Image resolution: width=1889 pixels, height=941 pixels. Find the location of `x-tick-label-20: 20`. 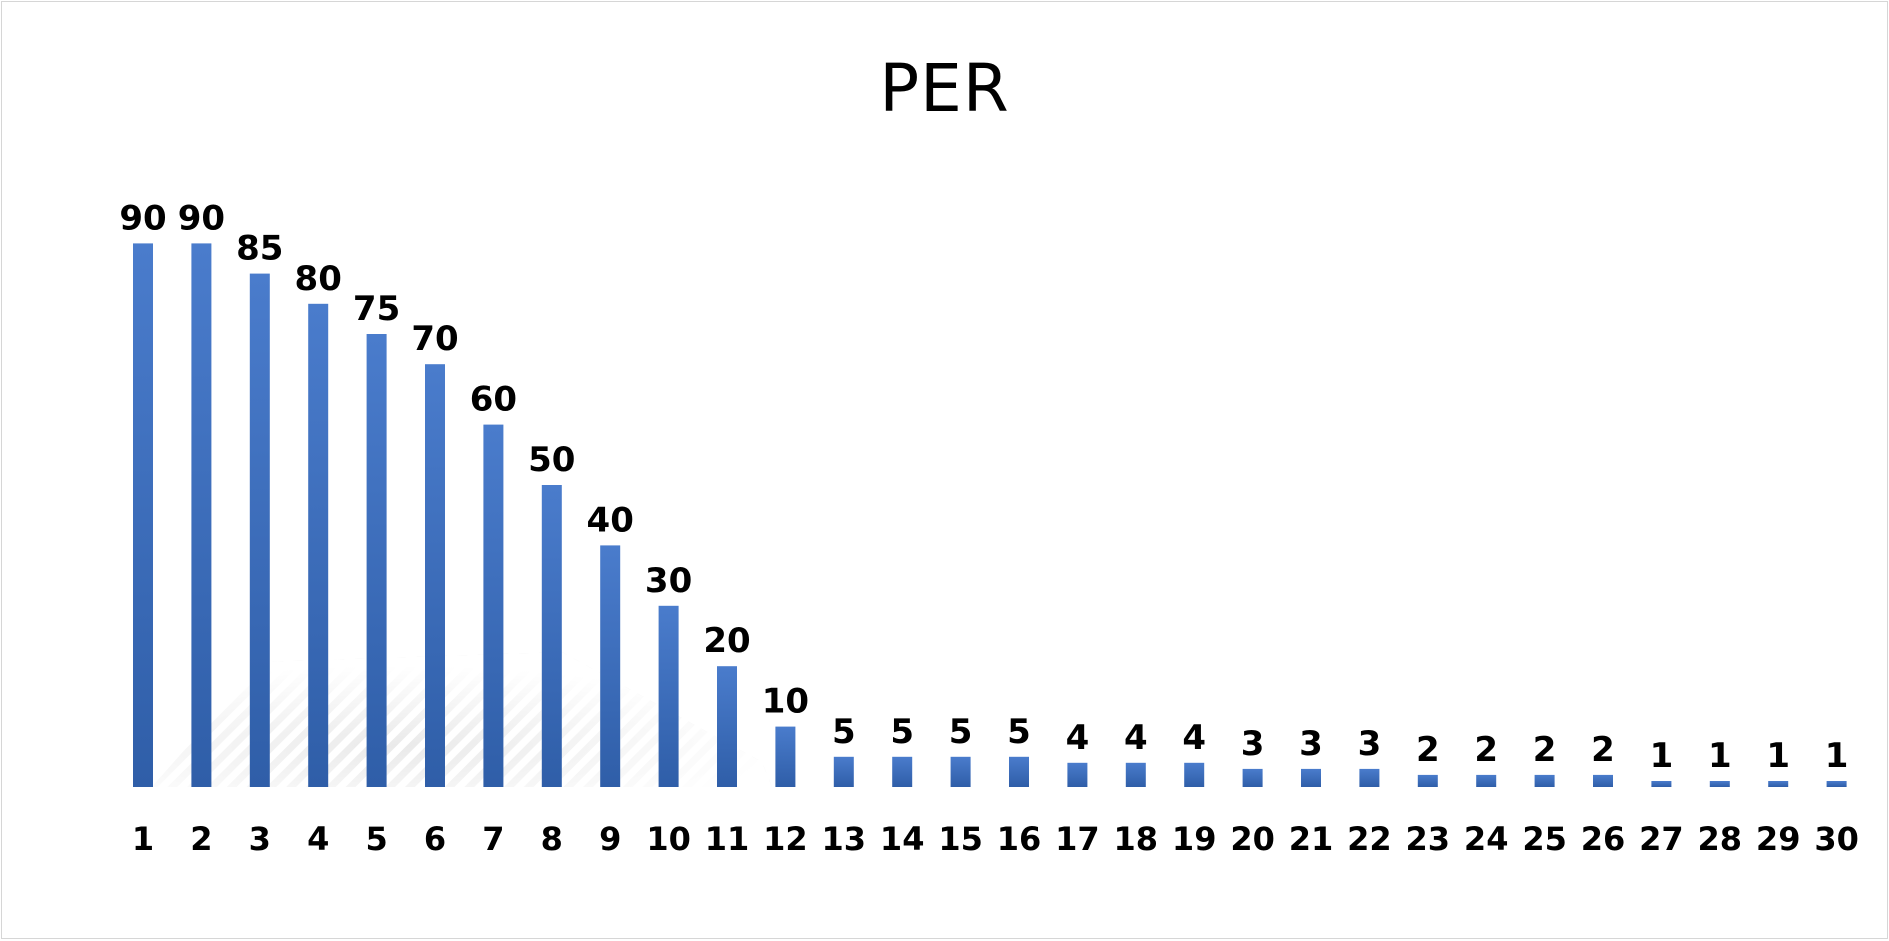

x-tick-label-20: 20 is located at coordinates (1252, 839).